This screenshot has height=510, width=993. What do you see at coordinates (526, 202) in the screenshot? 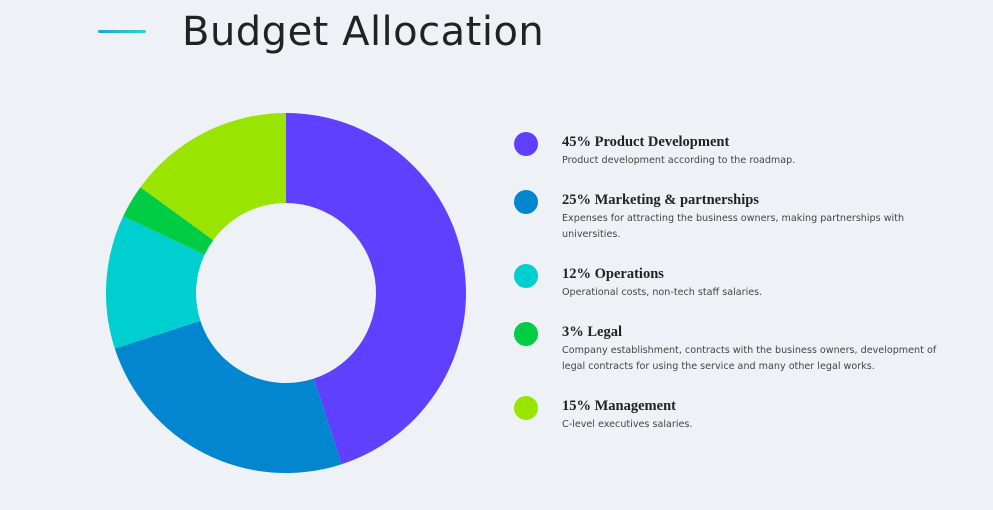
I see `legend-dot-marketing` at bounding box center [526, 202].